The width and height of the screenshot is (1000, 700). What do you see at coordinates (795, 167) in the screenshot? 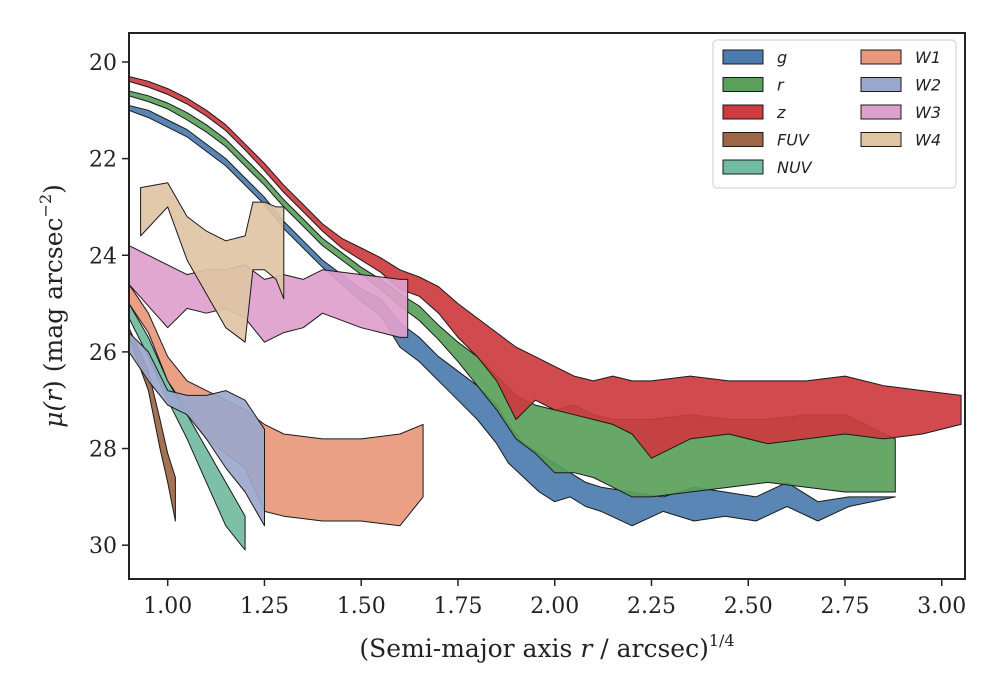
I see `legend-label: NUV` at bounding box center [795, 167].